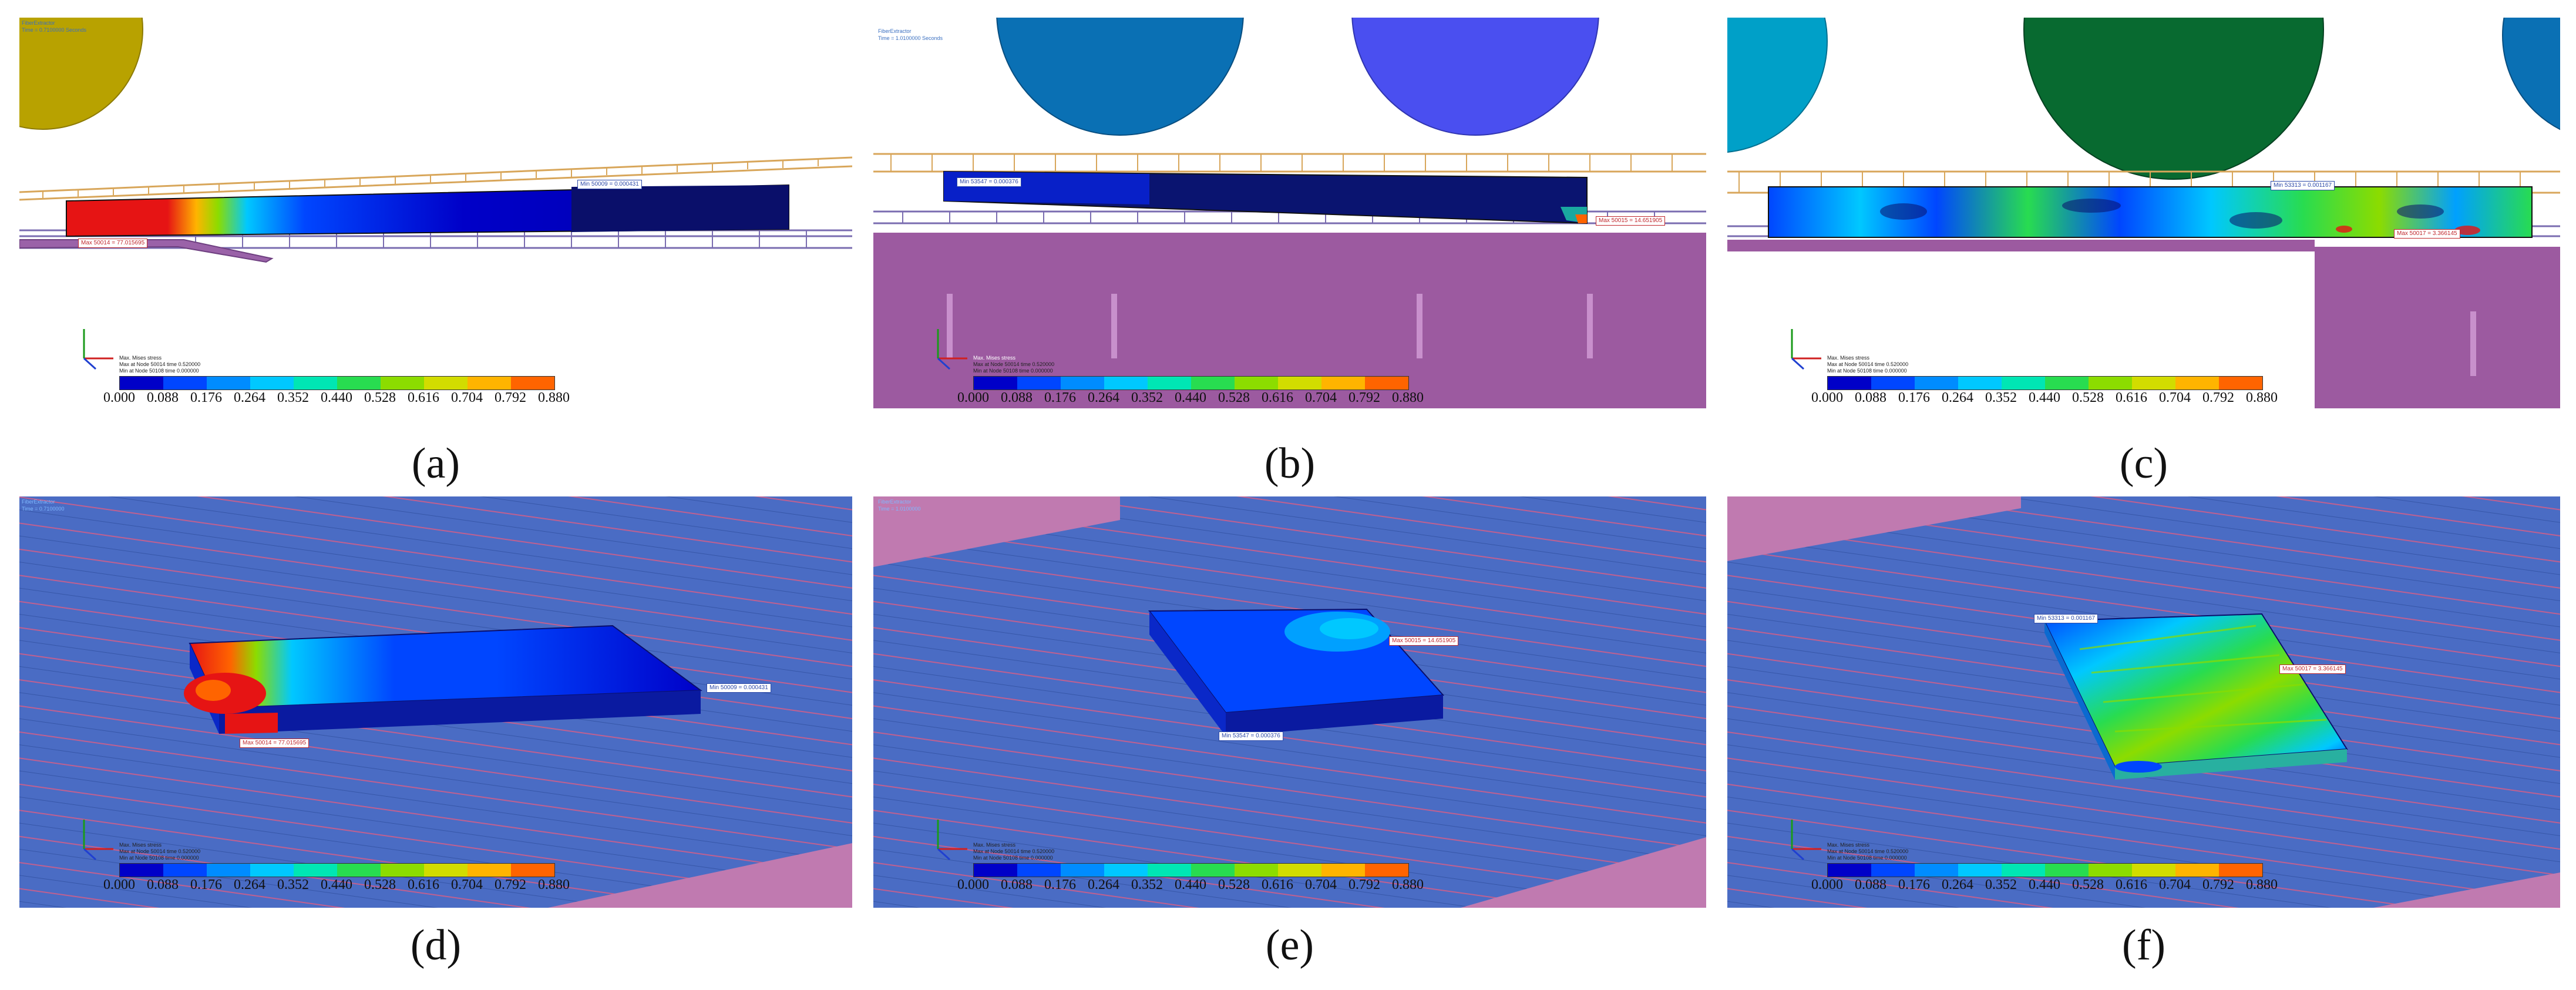 The image size is (2576, 990). I want to click on time-label: Time = 0.7100000 Seconds, so click(54, 30).